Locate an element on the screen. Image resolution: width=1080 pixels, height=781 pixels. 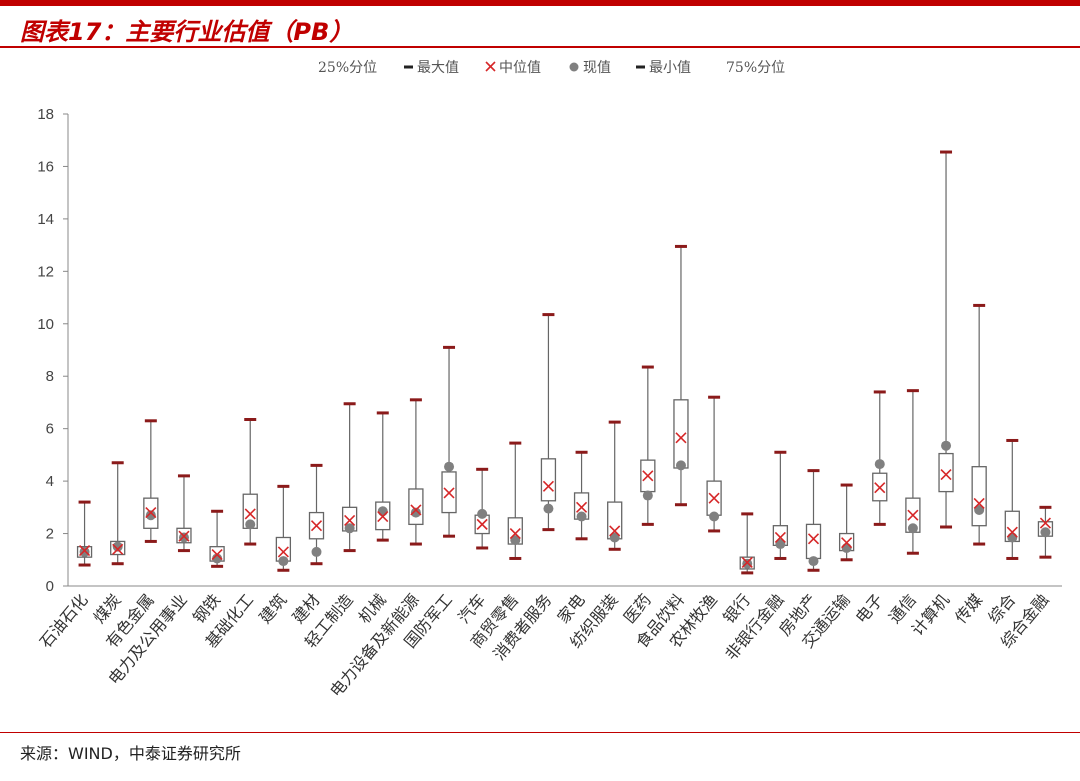
legend-dot-marker is located at coordinates (574, 67).